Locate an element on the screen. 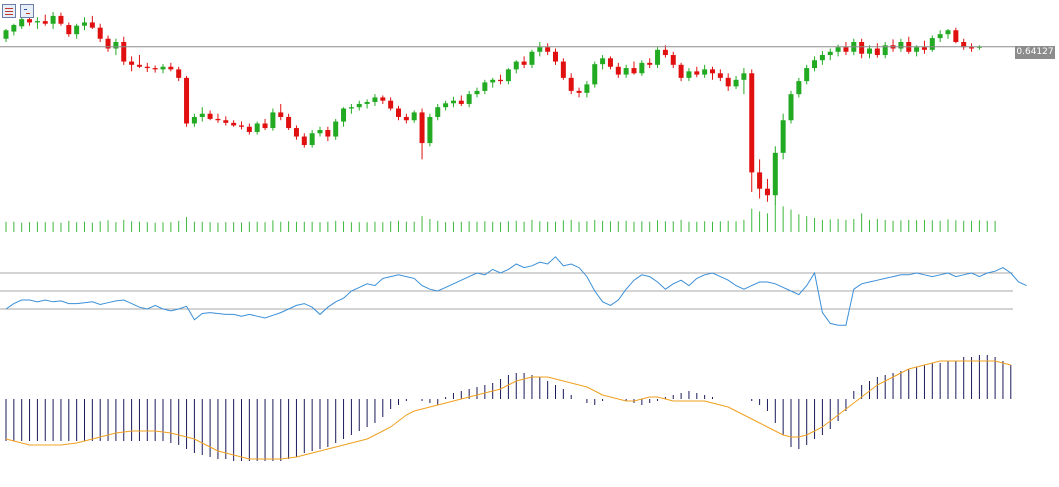  rsi-line is located at coordinates (516, 291).